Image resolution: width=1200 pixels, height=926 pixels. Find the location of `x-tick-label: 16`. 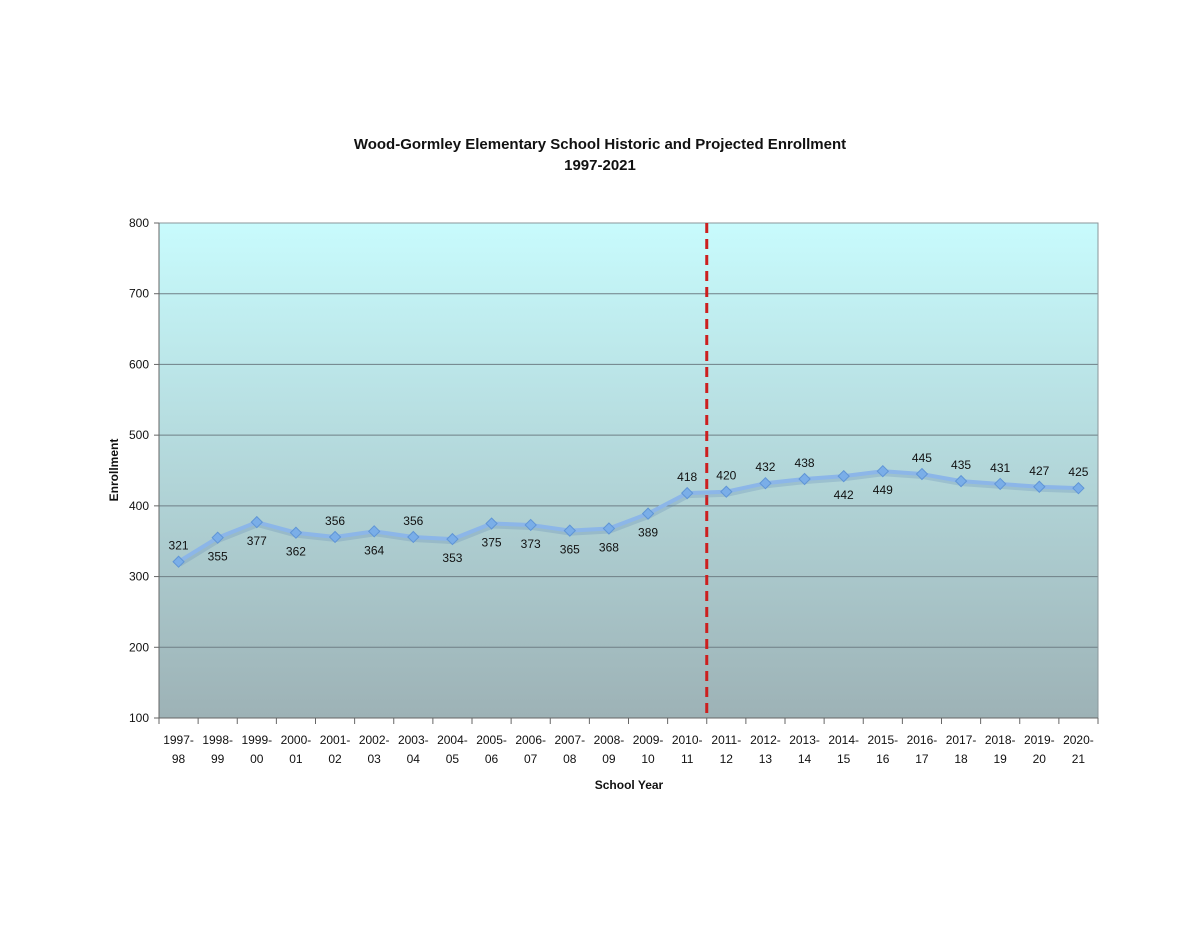

x-tick-label: 16 is located at coordinates (883, 759).